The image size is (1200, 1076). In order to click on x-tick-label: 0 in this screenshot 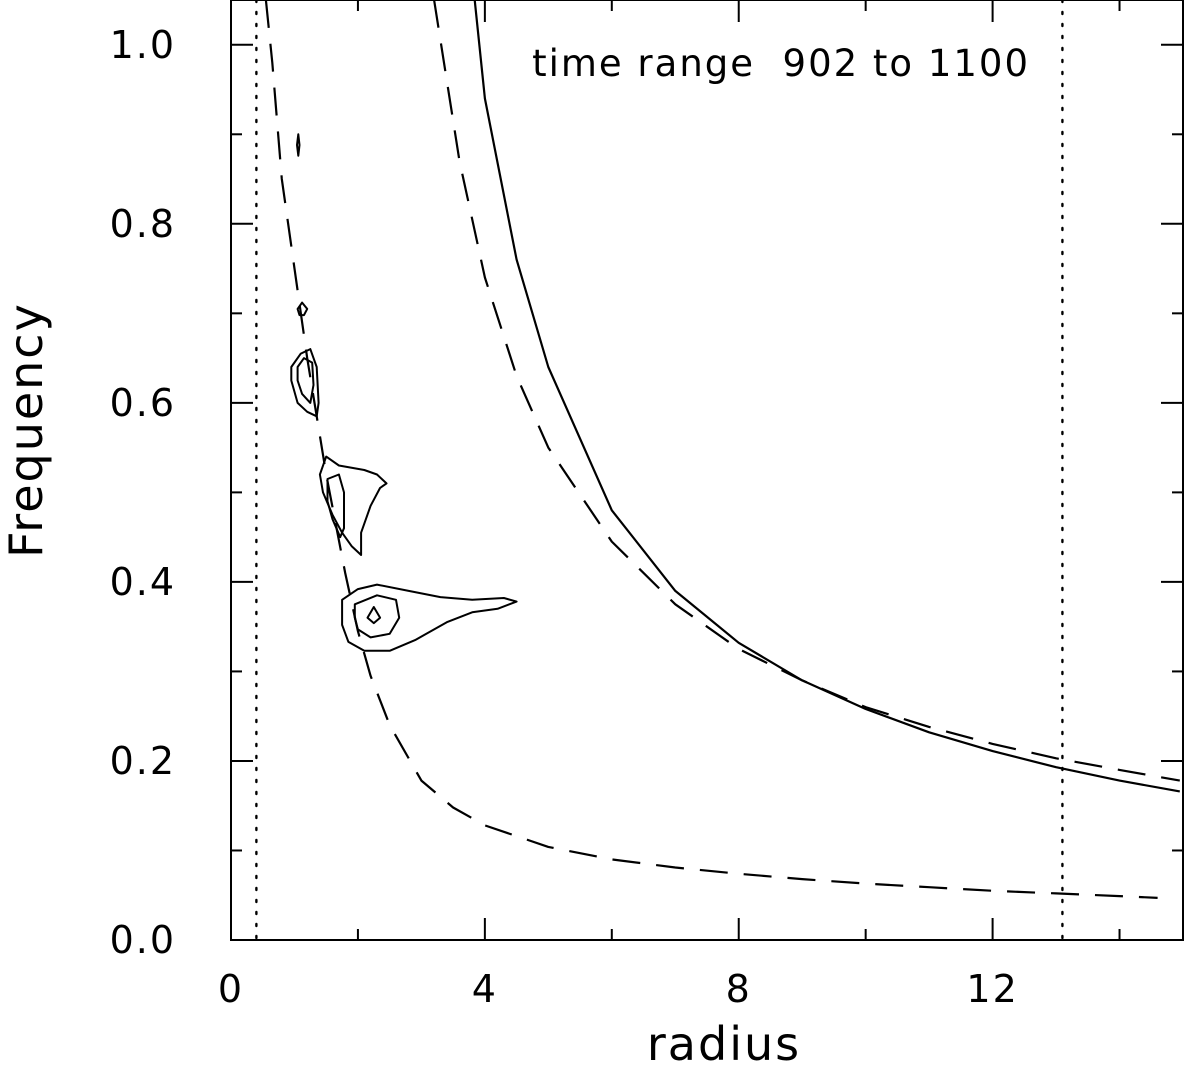, I will do `click(231, 989)`.